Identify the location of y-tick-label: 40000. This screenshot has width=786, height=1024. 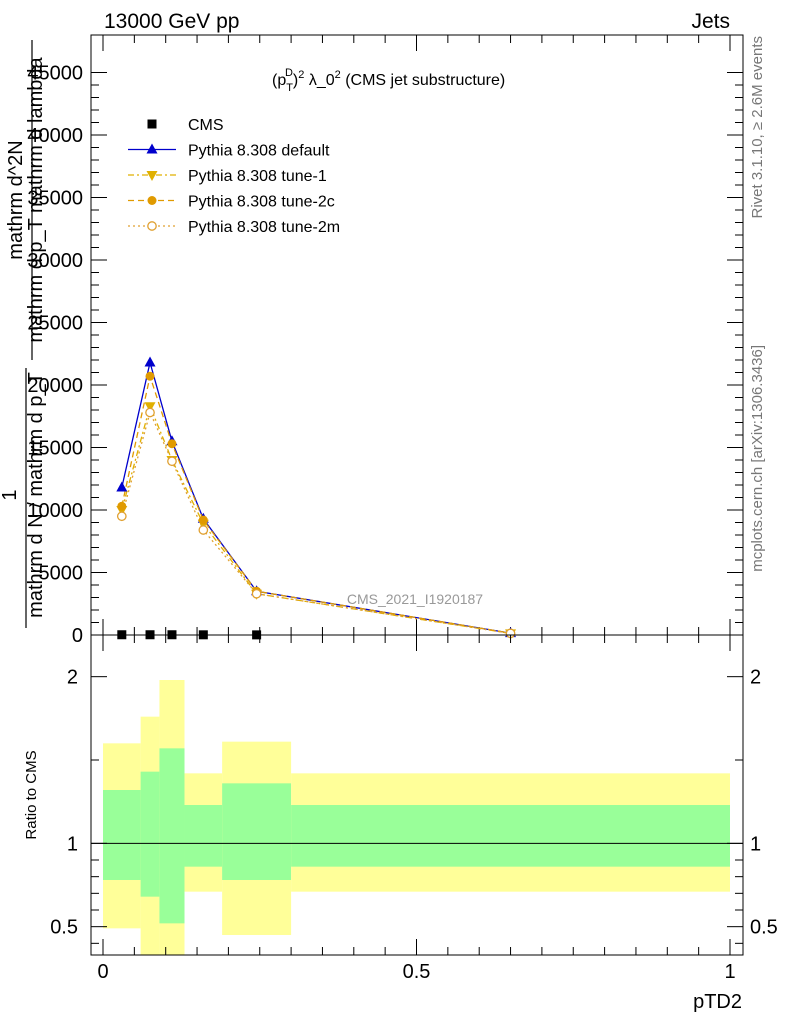
(55, 136).